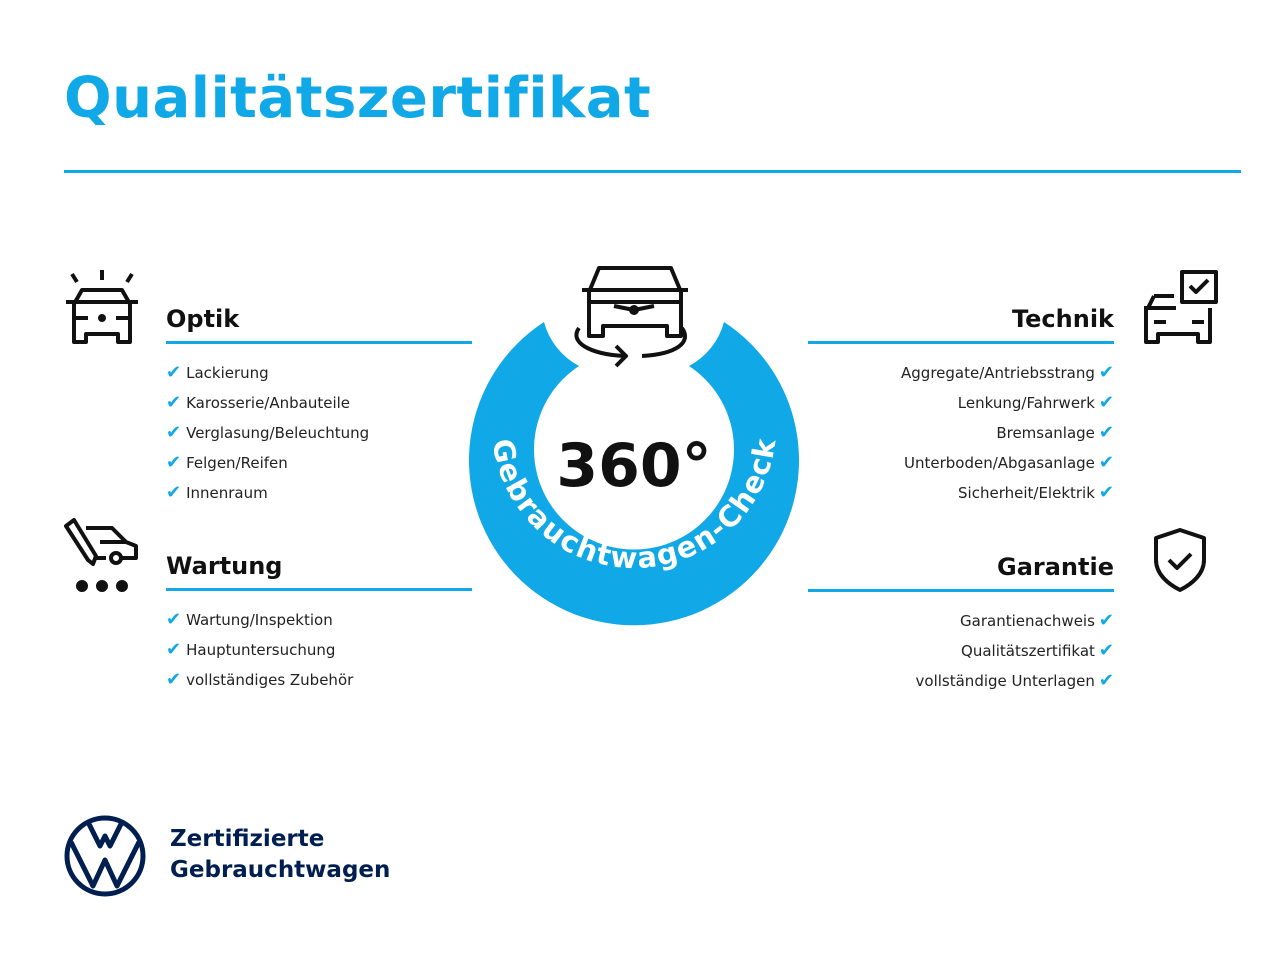  I want to click on section-title: Garantie, so click(1055, 567).